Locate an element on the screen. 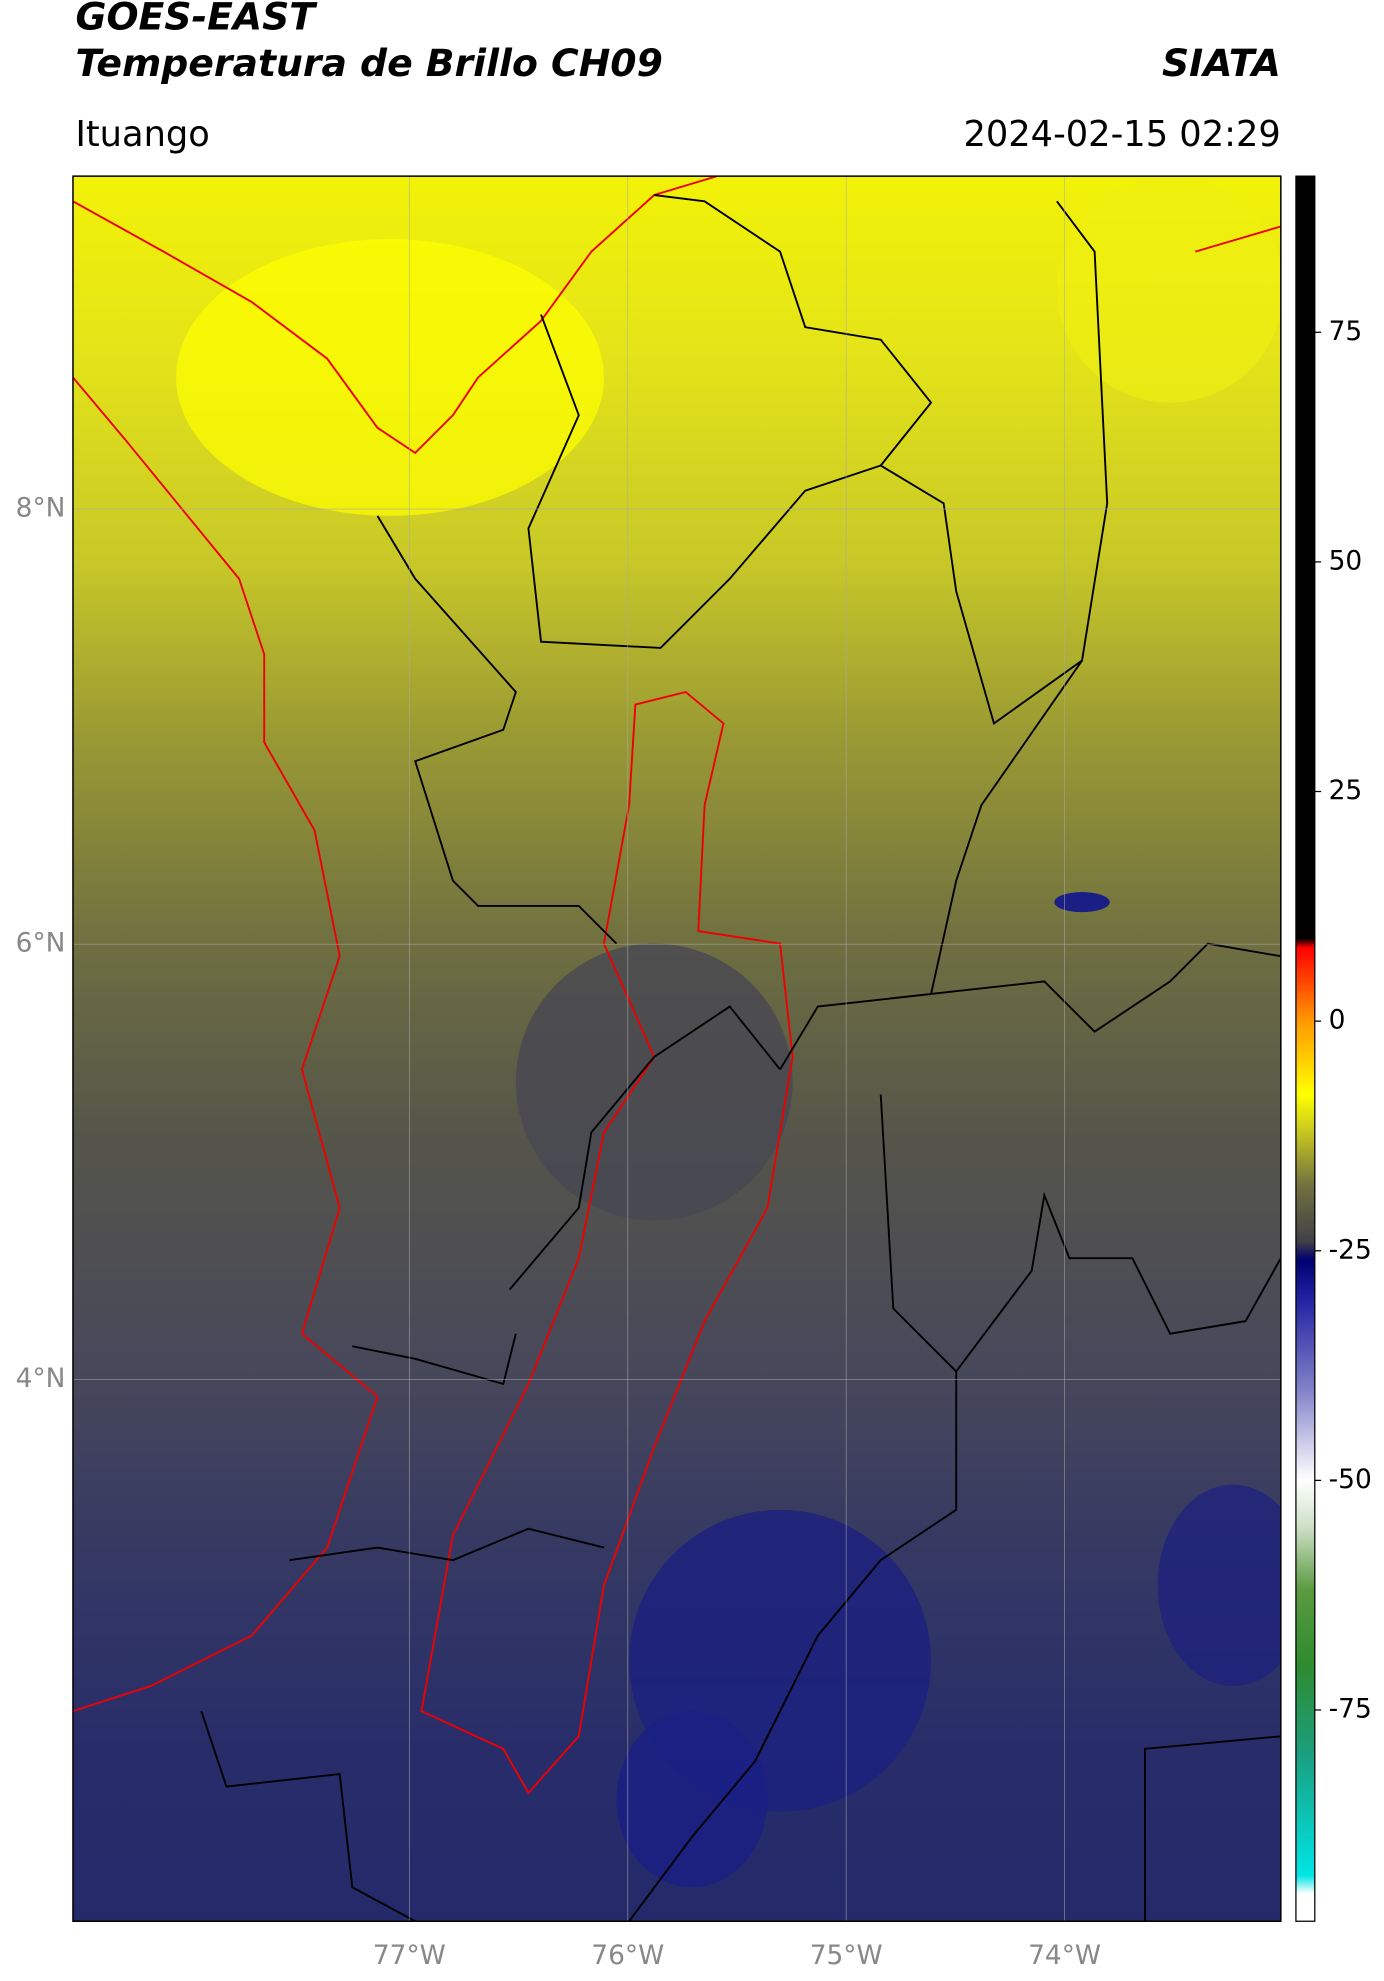 Image resolution: width=1384 pixels, height=1981 pixels. colorbar-tick-label: 0 is located at coordinates (1337, 1020).